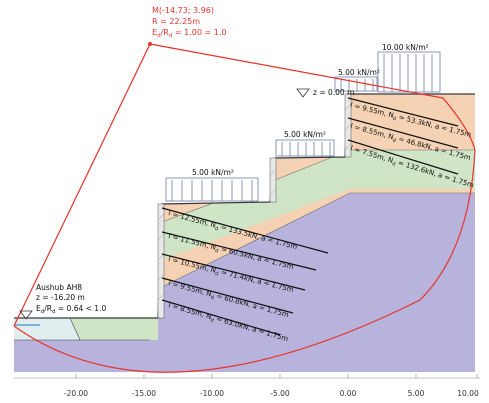  What do you see at coordinates (150, 44) in the screenshot?
I see `circle-center-point` at bounding box center [150, 44].